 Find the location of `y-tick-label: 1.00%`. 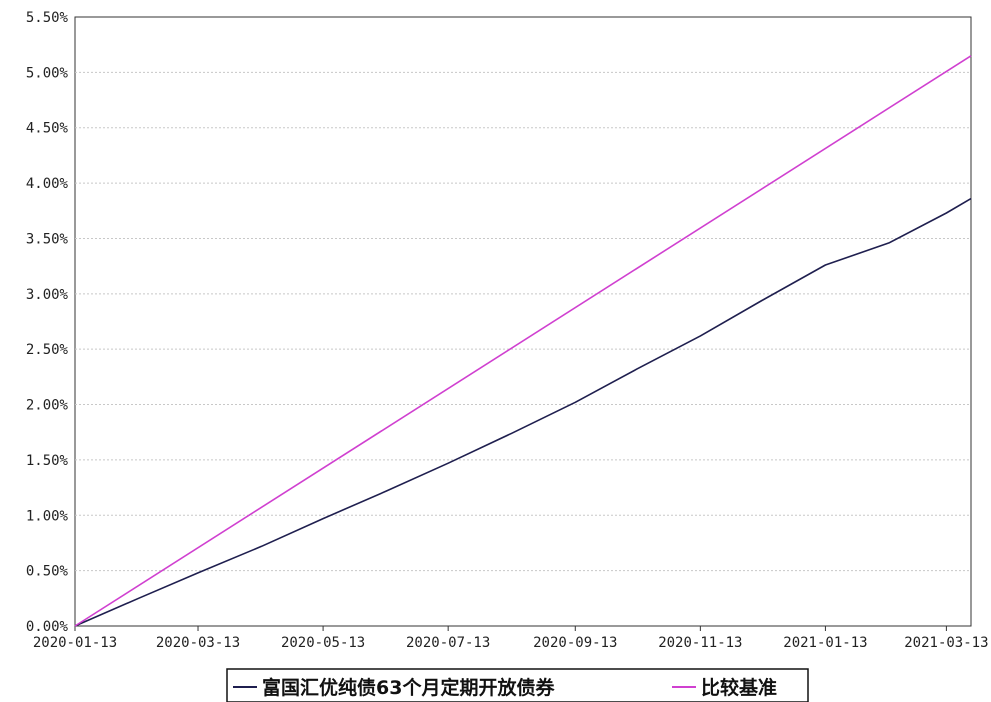

y-tick-label: 1.00% is located at coordinates (47, 516).